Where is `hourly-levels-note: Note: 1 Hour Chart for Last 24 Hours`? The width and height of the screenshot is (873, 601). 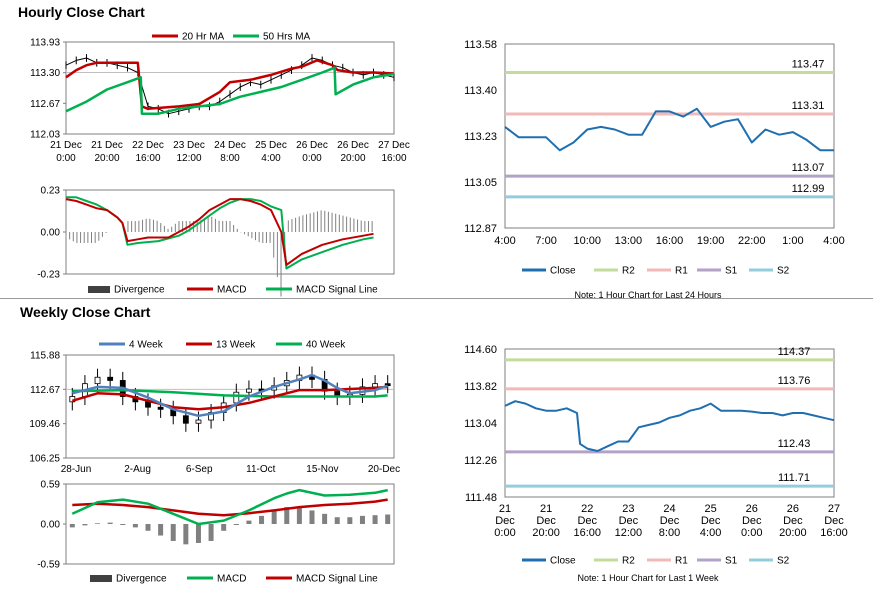
hourly-levels-note: Note: 1 Hour Chart for Last 24 Hours is located at coordinates (648, 295).